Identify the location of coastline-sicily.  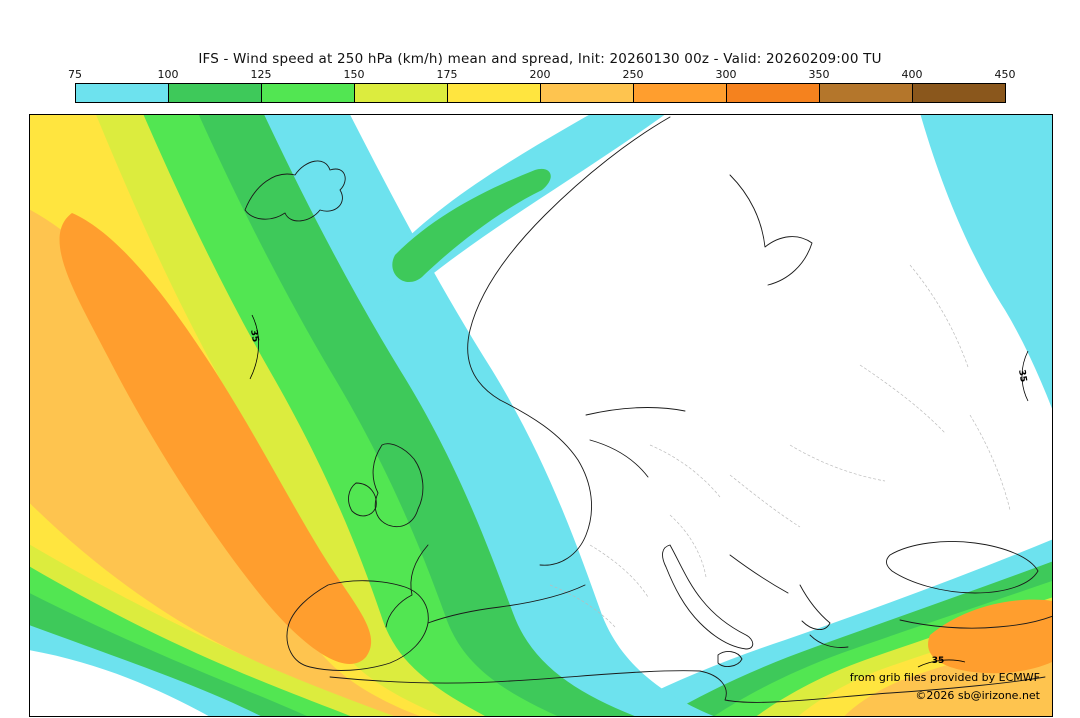
(730, 659).